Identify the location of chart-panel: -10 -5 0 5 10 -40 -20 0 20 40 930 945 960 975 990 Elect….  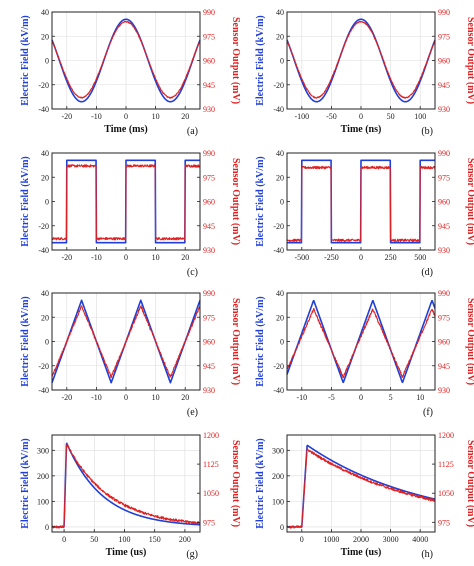
(364, 353).